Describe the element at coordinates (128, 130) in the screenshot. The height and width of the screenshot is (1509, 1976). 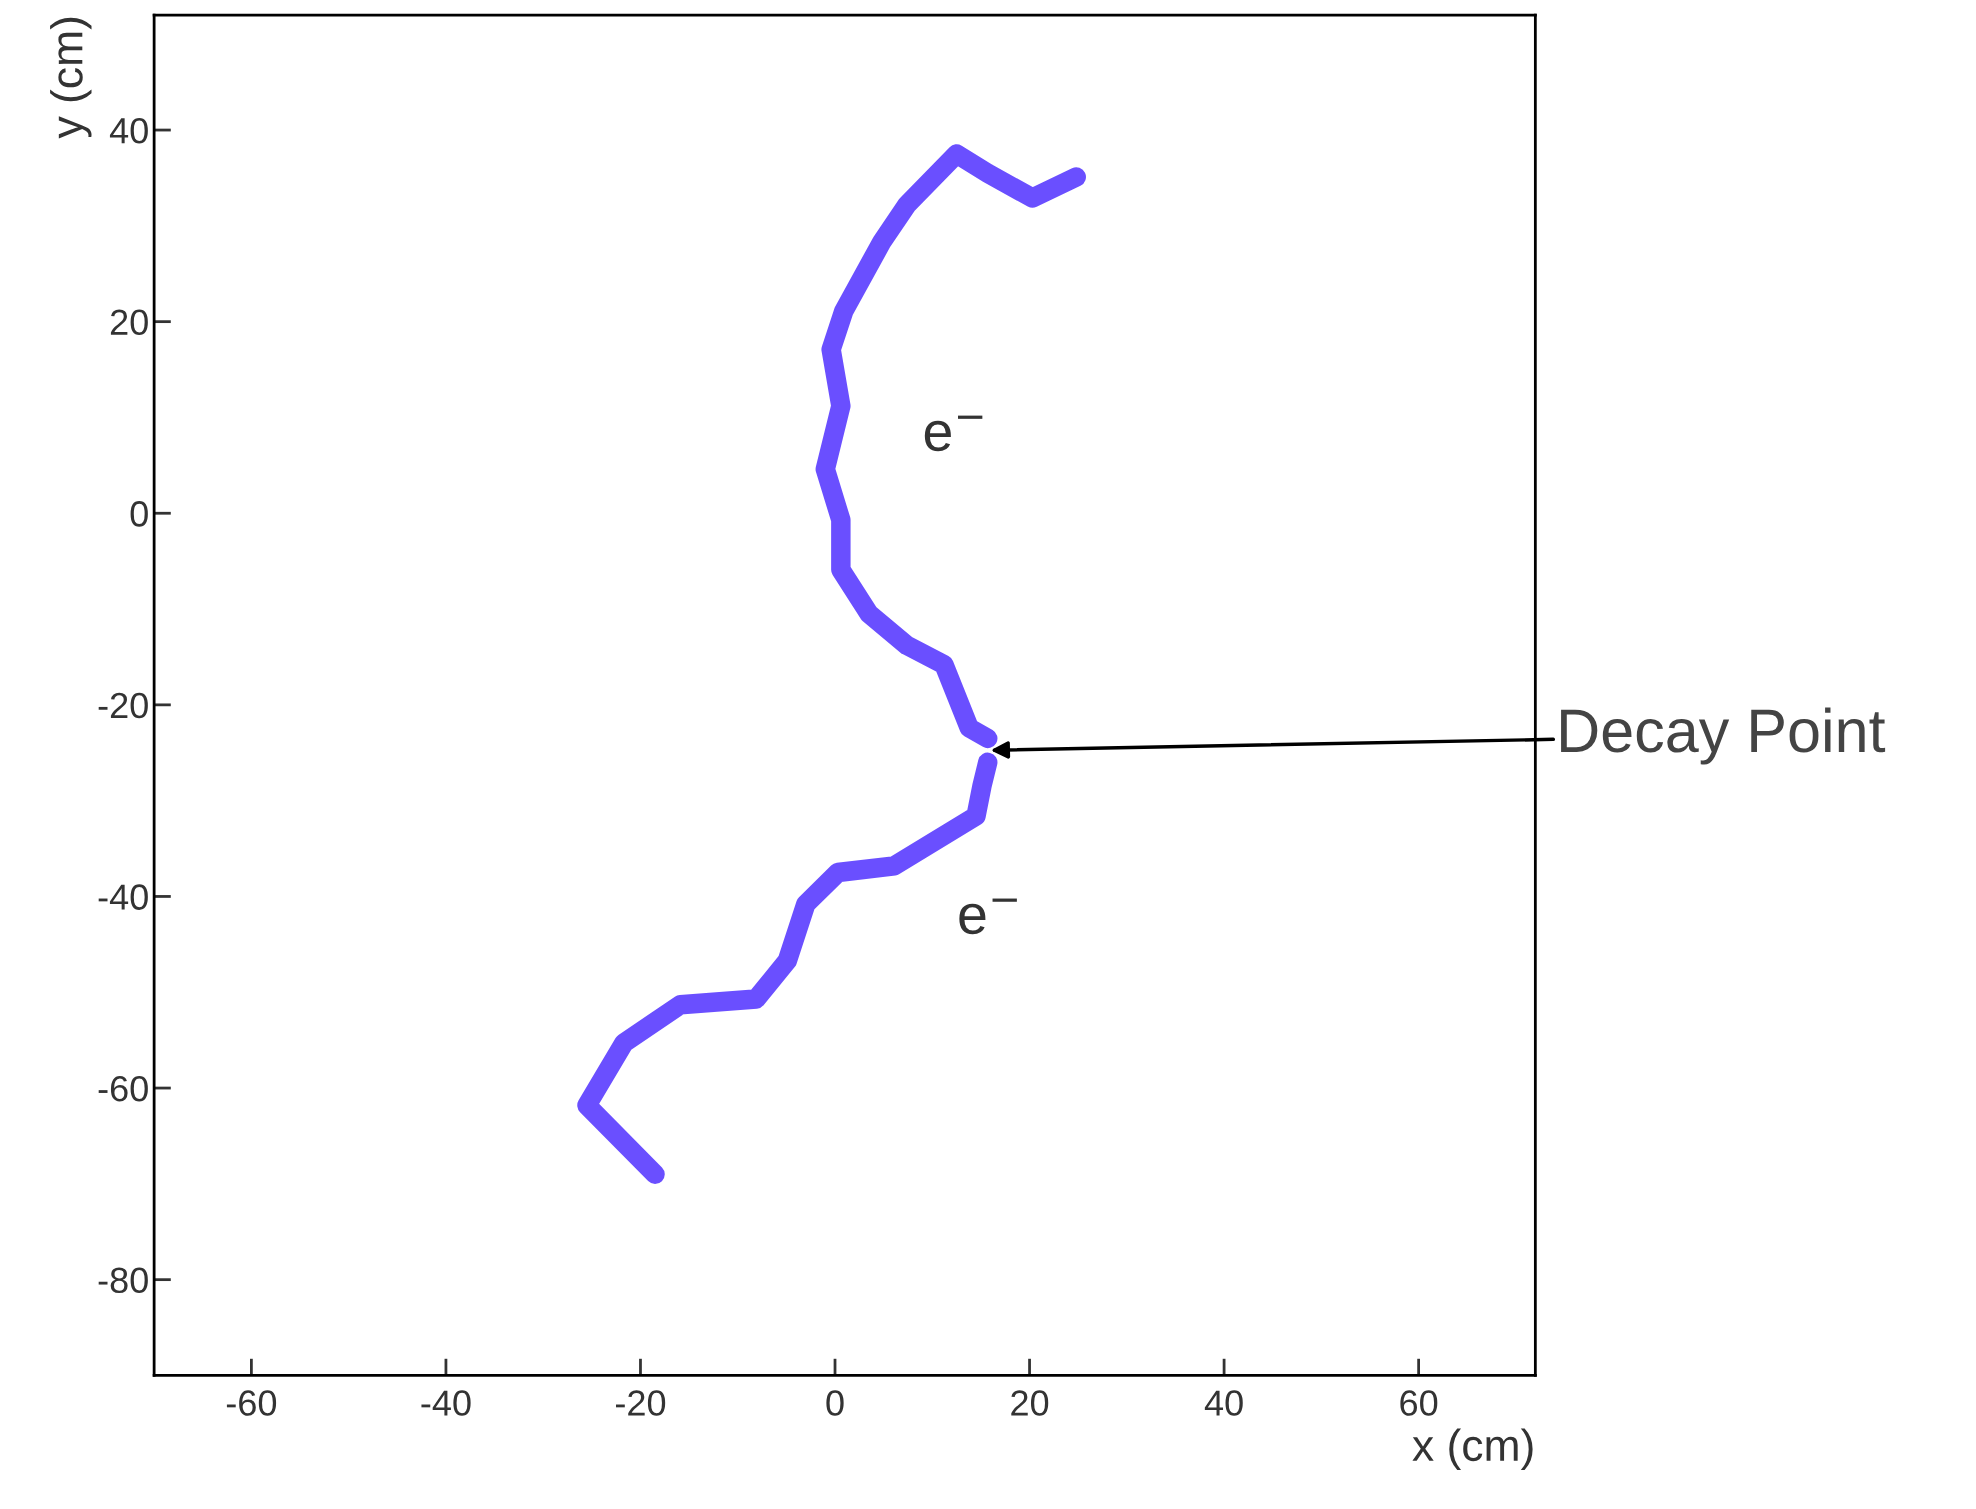
I see `y-tick-label: 40` at that location.